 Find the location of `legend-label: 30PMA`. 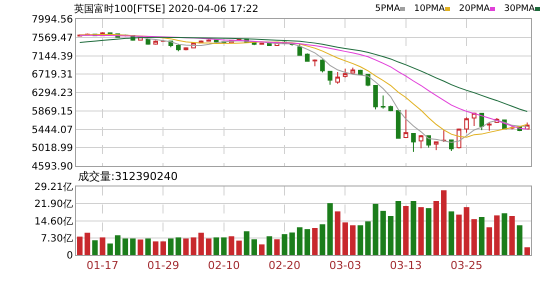

legend-label: 30PMA is located at coordinates (520, 9).